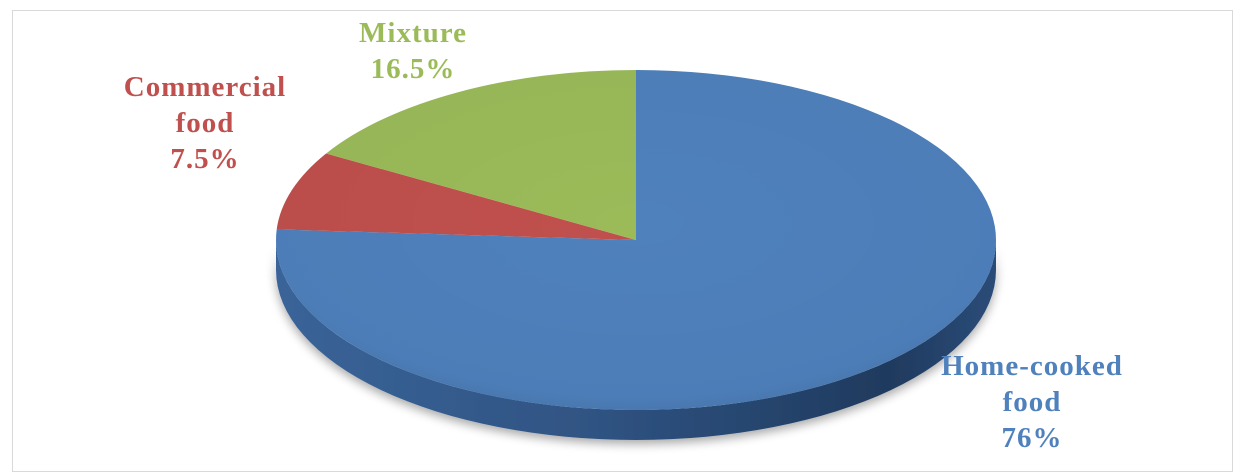  Describe the element at coordinates (205, 123) in the screenshot. I see `data-label-commercial-food: Commercial food 7.5%` at that location.